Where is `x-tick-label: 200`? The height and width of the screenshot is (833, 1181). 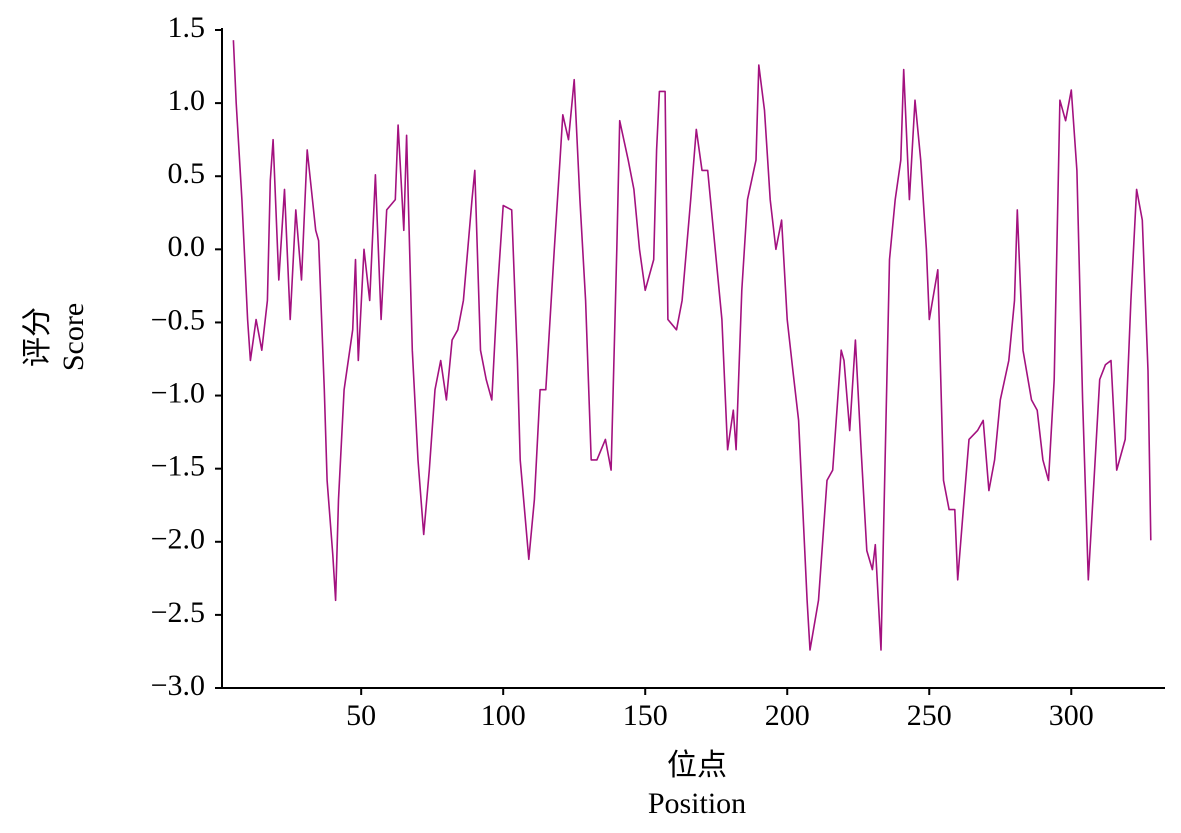
x-tick-label: 200 is located at coordinates (787, 715).